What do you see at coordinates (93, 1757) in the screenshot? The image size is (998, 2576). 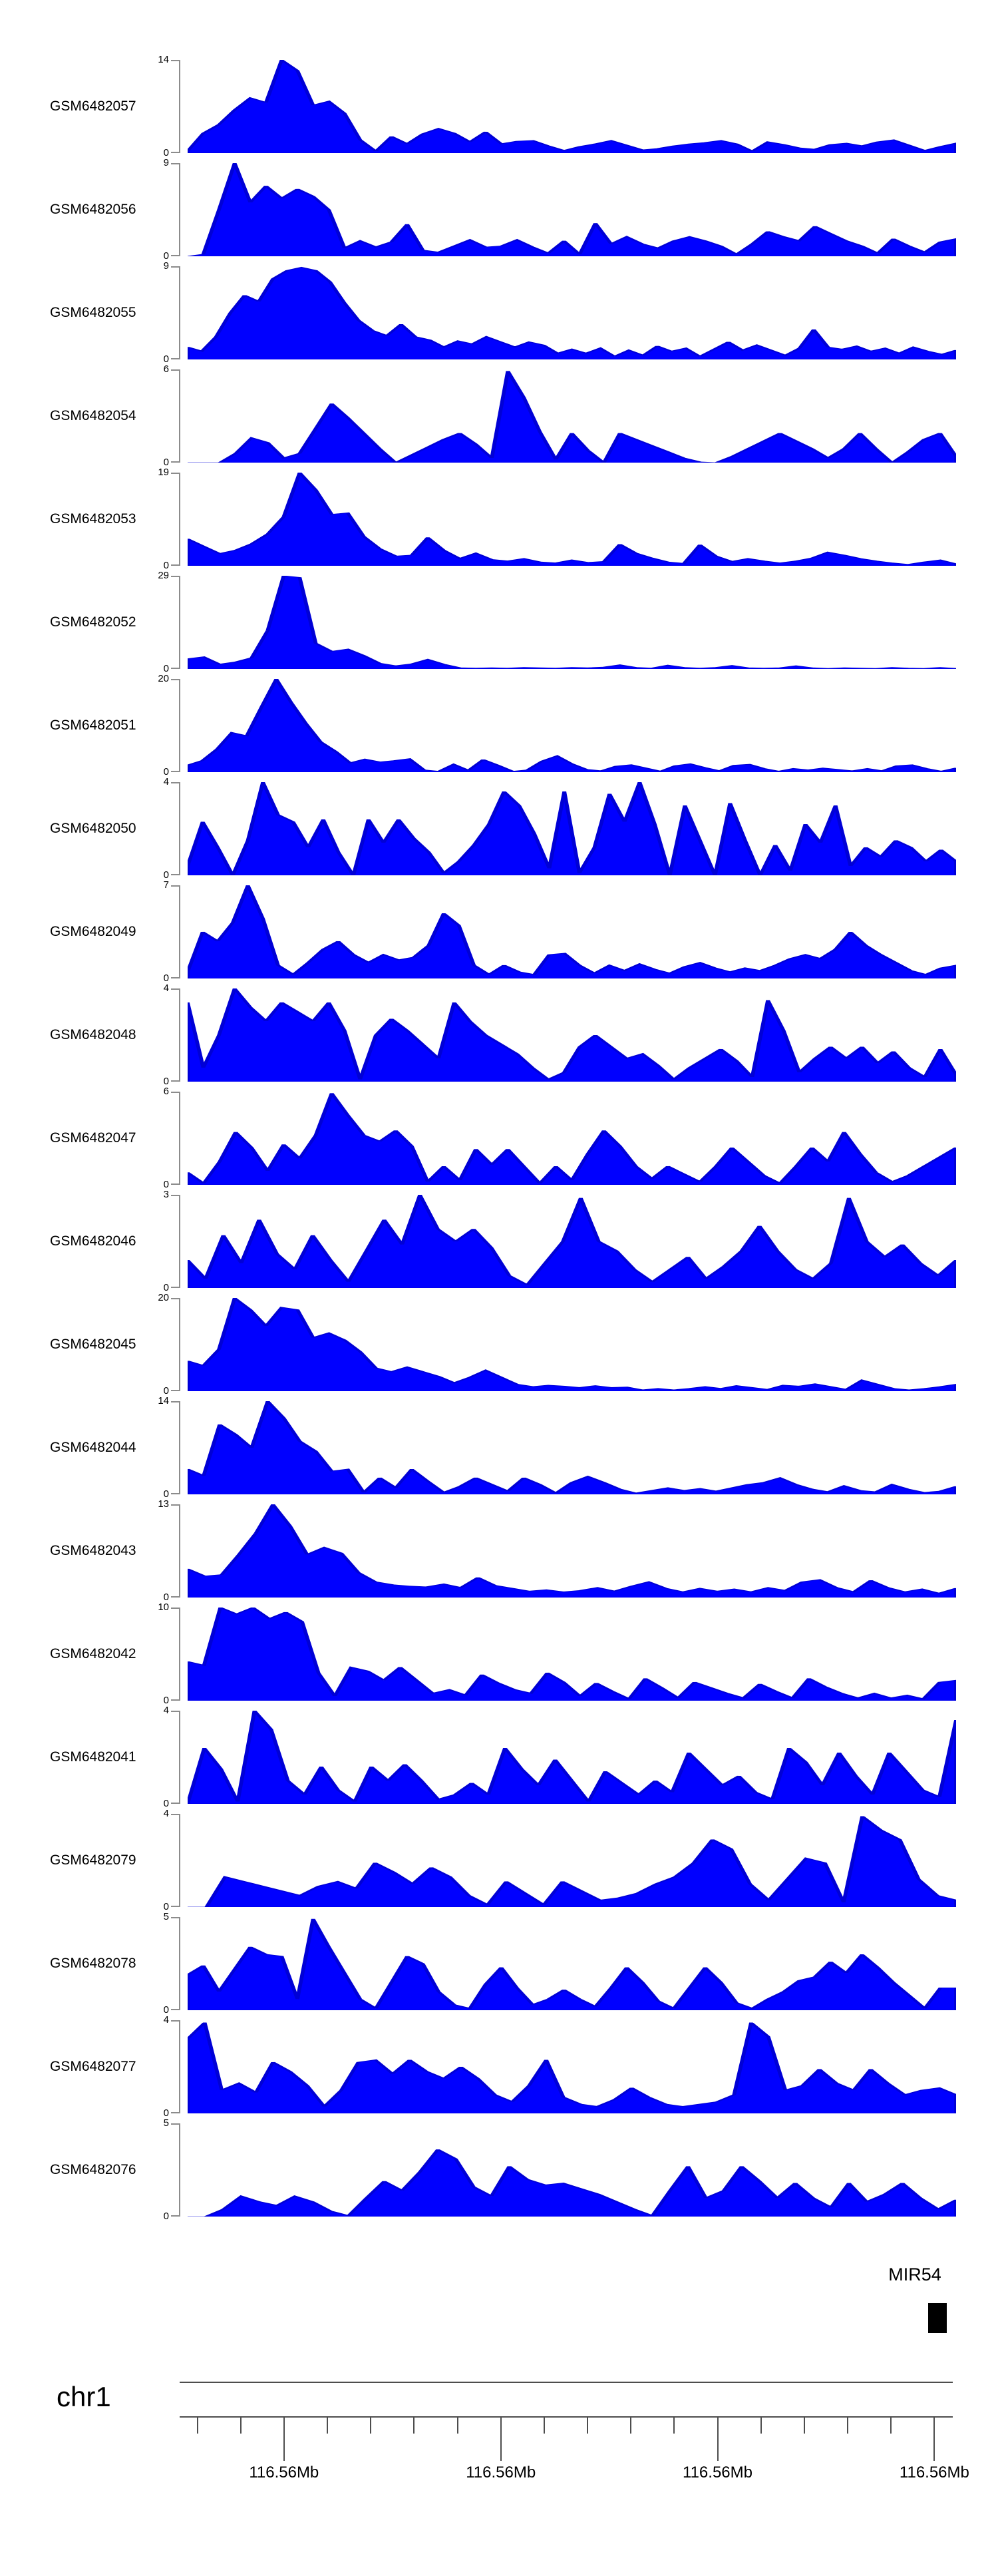 I see `track-label: GSM6482041` at bounding box center [93, 1757].